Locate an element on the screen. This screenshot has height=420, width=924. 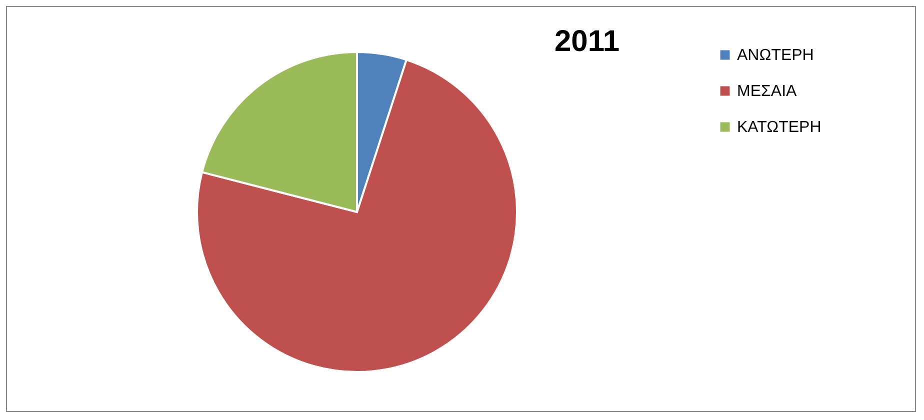
legend-label: ΜΕΣΑΙΑ is located at coordinates (767, 91).